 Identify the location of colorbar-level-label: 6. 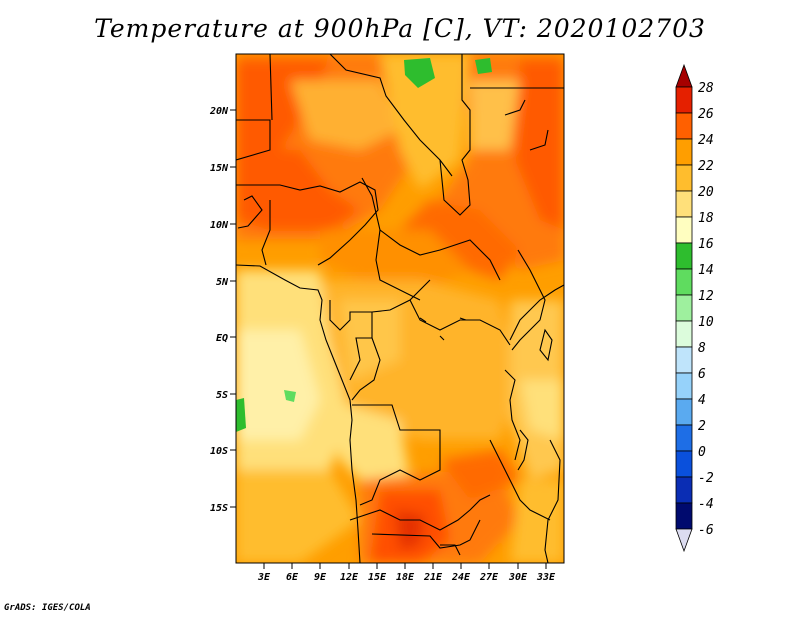
(702, 374).